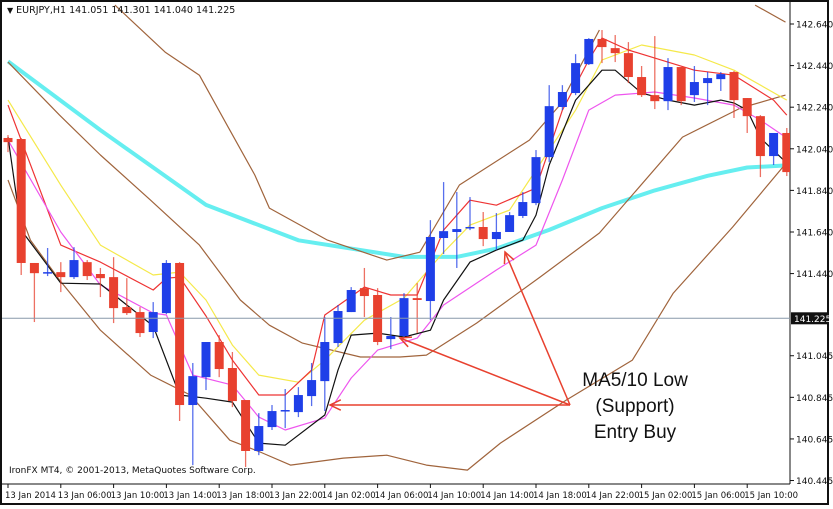  I want to click on y-tick-label: 140.445, so click(814, 482).